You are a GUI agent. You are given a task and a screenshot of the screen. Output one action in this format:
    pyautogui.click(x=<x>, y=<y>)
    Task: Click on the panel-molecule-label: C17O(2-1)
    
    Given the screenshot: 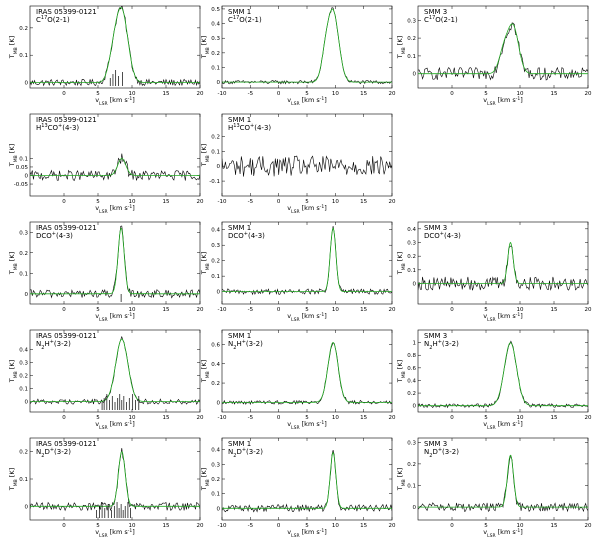 What is the action you would take?
    pyautogui.click(x=245, y=19)
    